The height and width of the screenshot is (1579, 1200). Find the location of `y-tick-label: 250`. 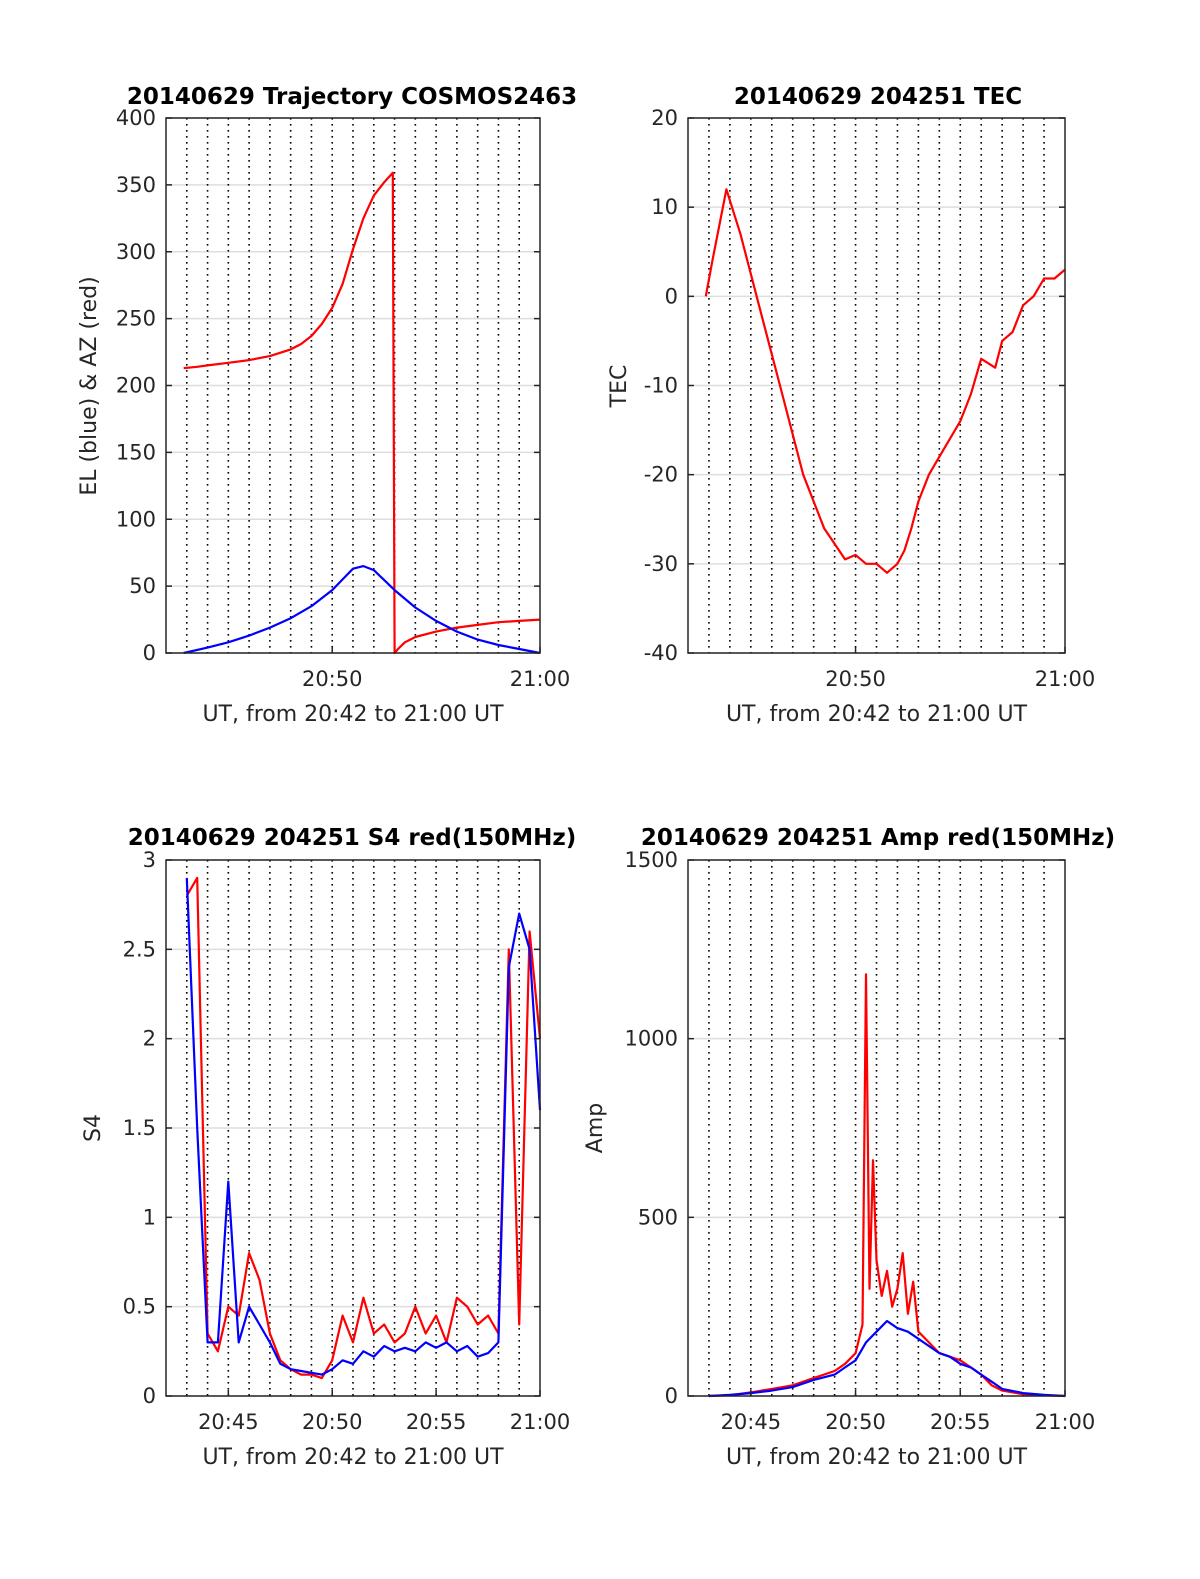

y-tick-label: 250 is located at coordinates (136, 319).